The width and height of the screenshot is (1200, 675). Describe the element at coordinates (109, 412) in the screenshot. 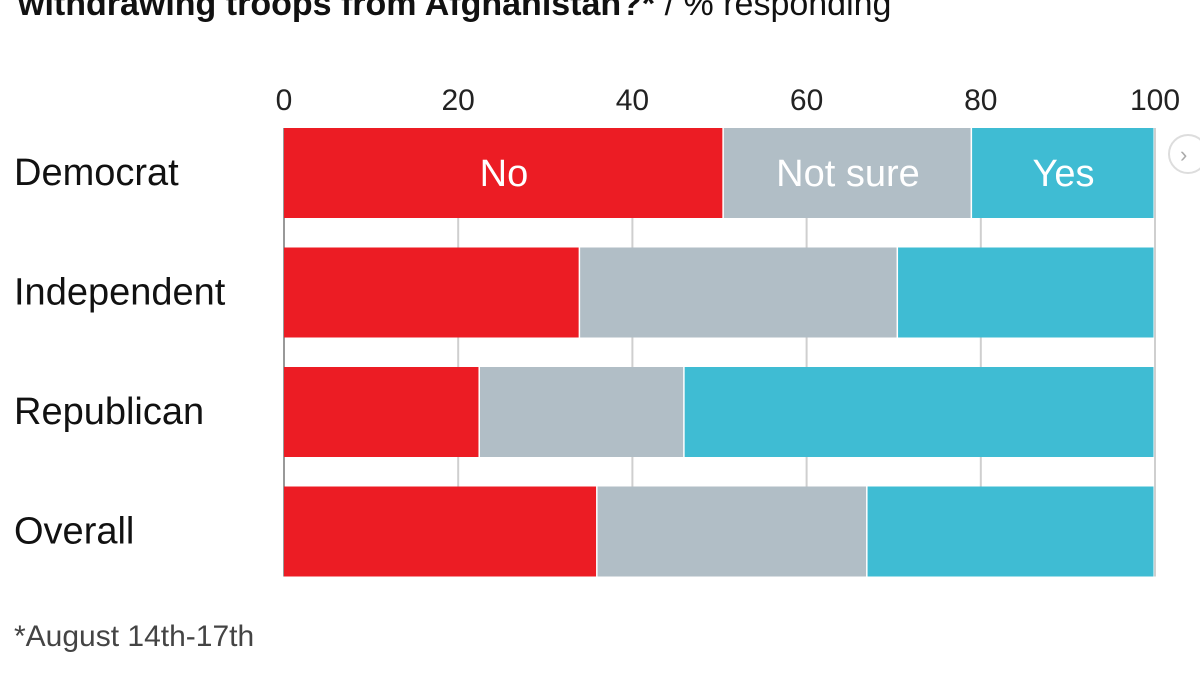

I see `category-label: Republican` at that location.